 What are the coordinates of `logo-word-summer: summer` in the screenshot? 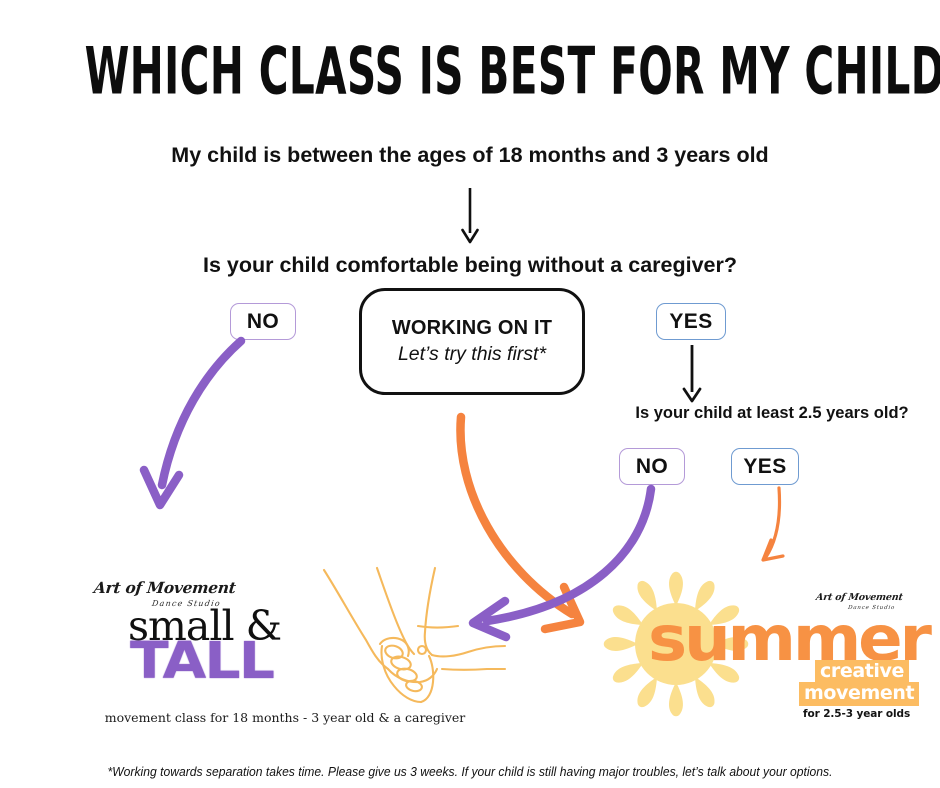 It's located at (790, 638).